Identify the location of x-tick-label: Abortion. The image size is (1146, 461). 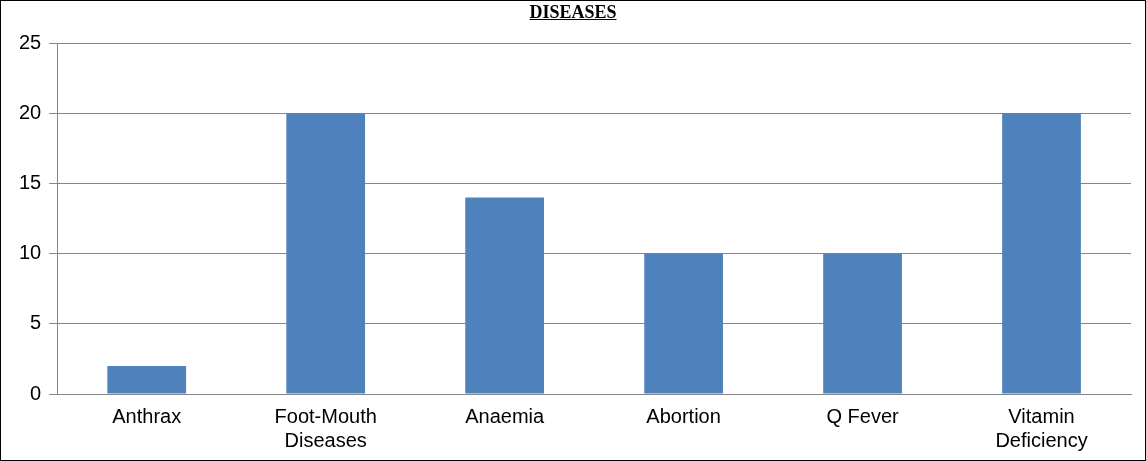
(683, 415).